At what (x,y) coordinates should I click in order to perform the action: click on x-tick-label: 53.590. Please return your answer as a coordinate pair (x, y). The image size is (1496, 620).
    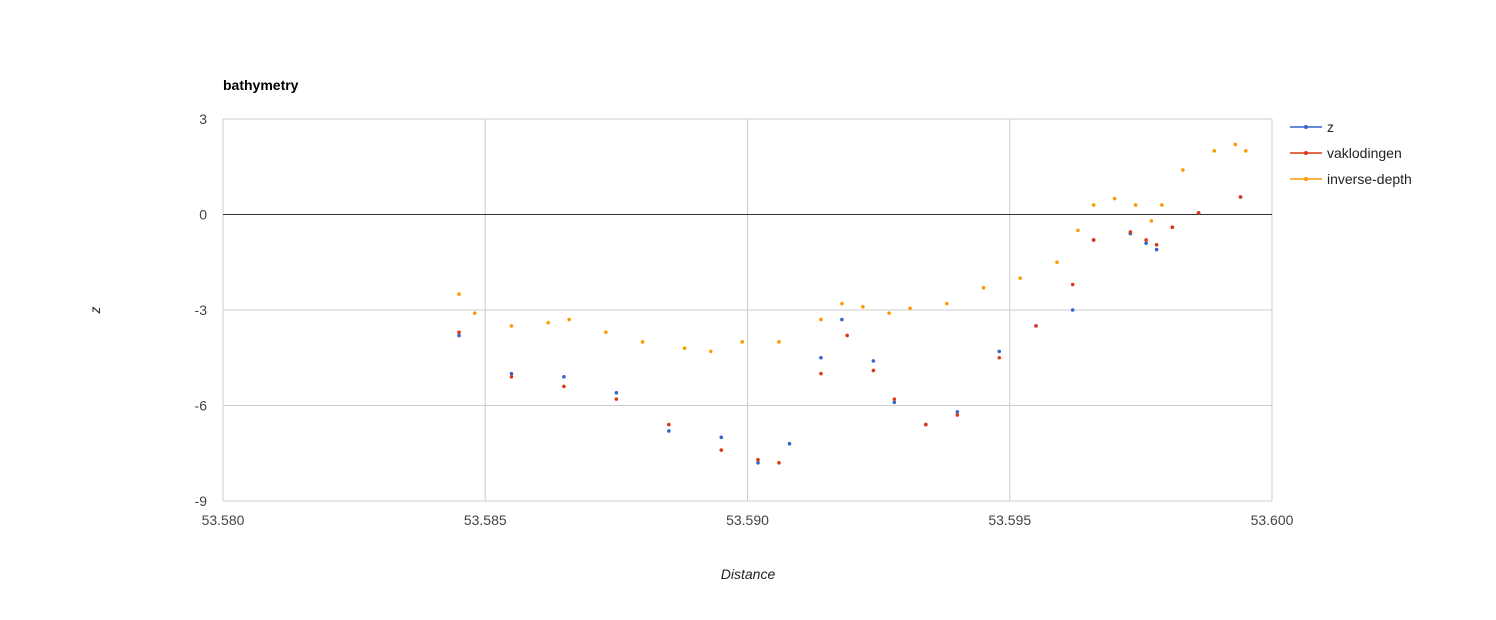
    Looking at the image, I should click on (747, 520).